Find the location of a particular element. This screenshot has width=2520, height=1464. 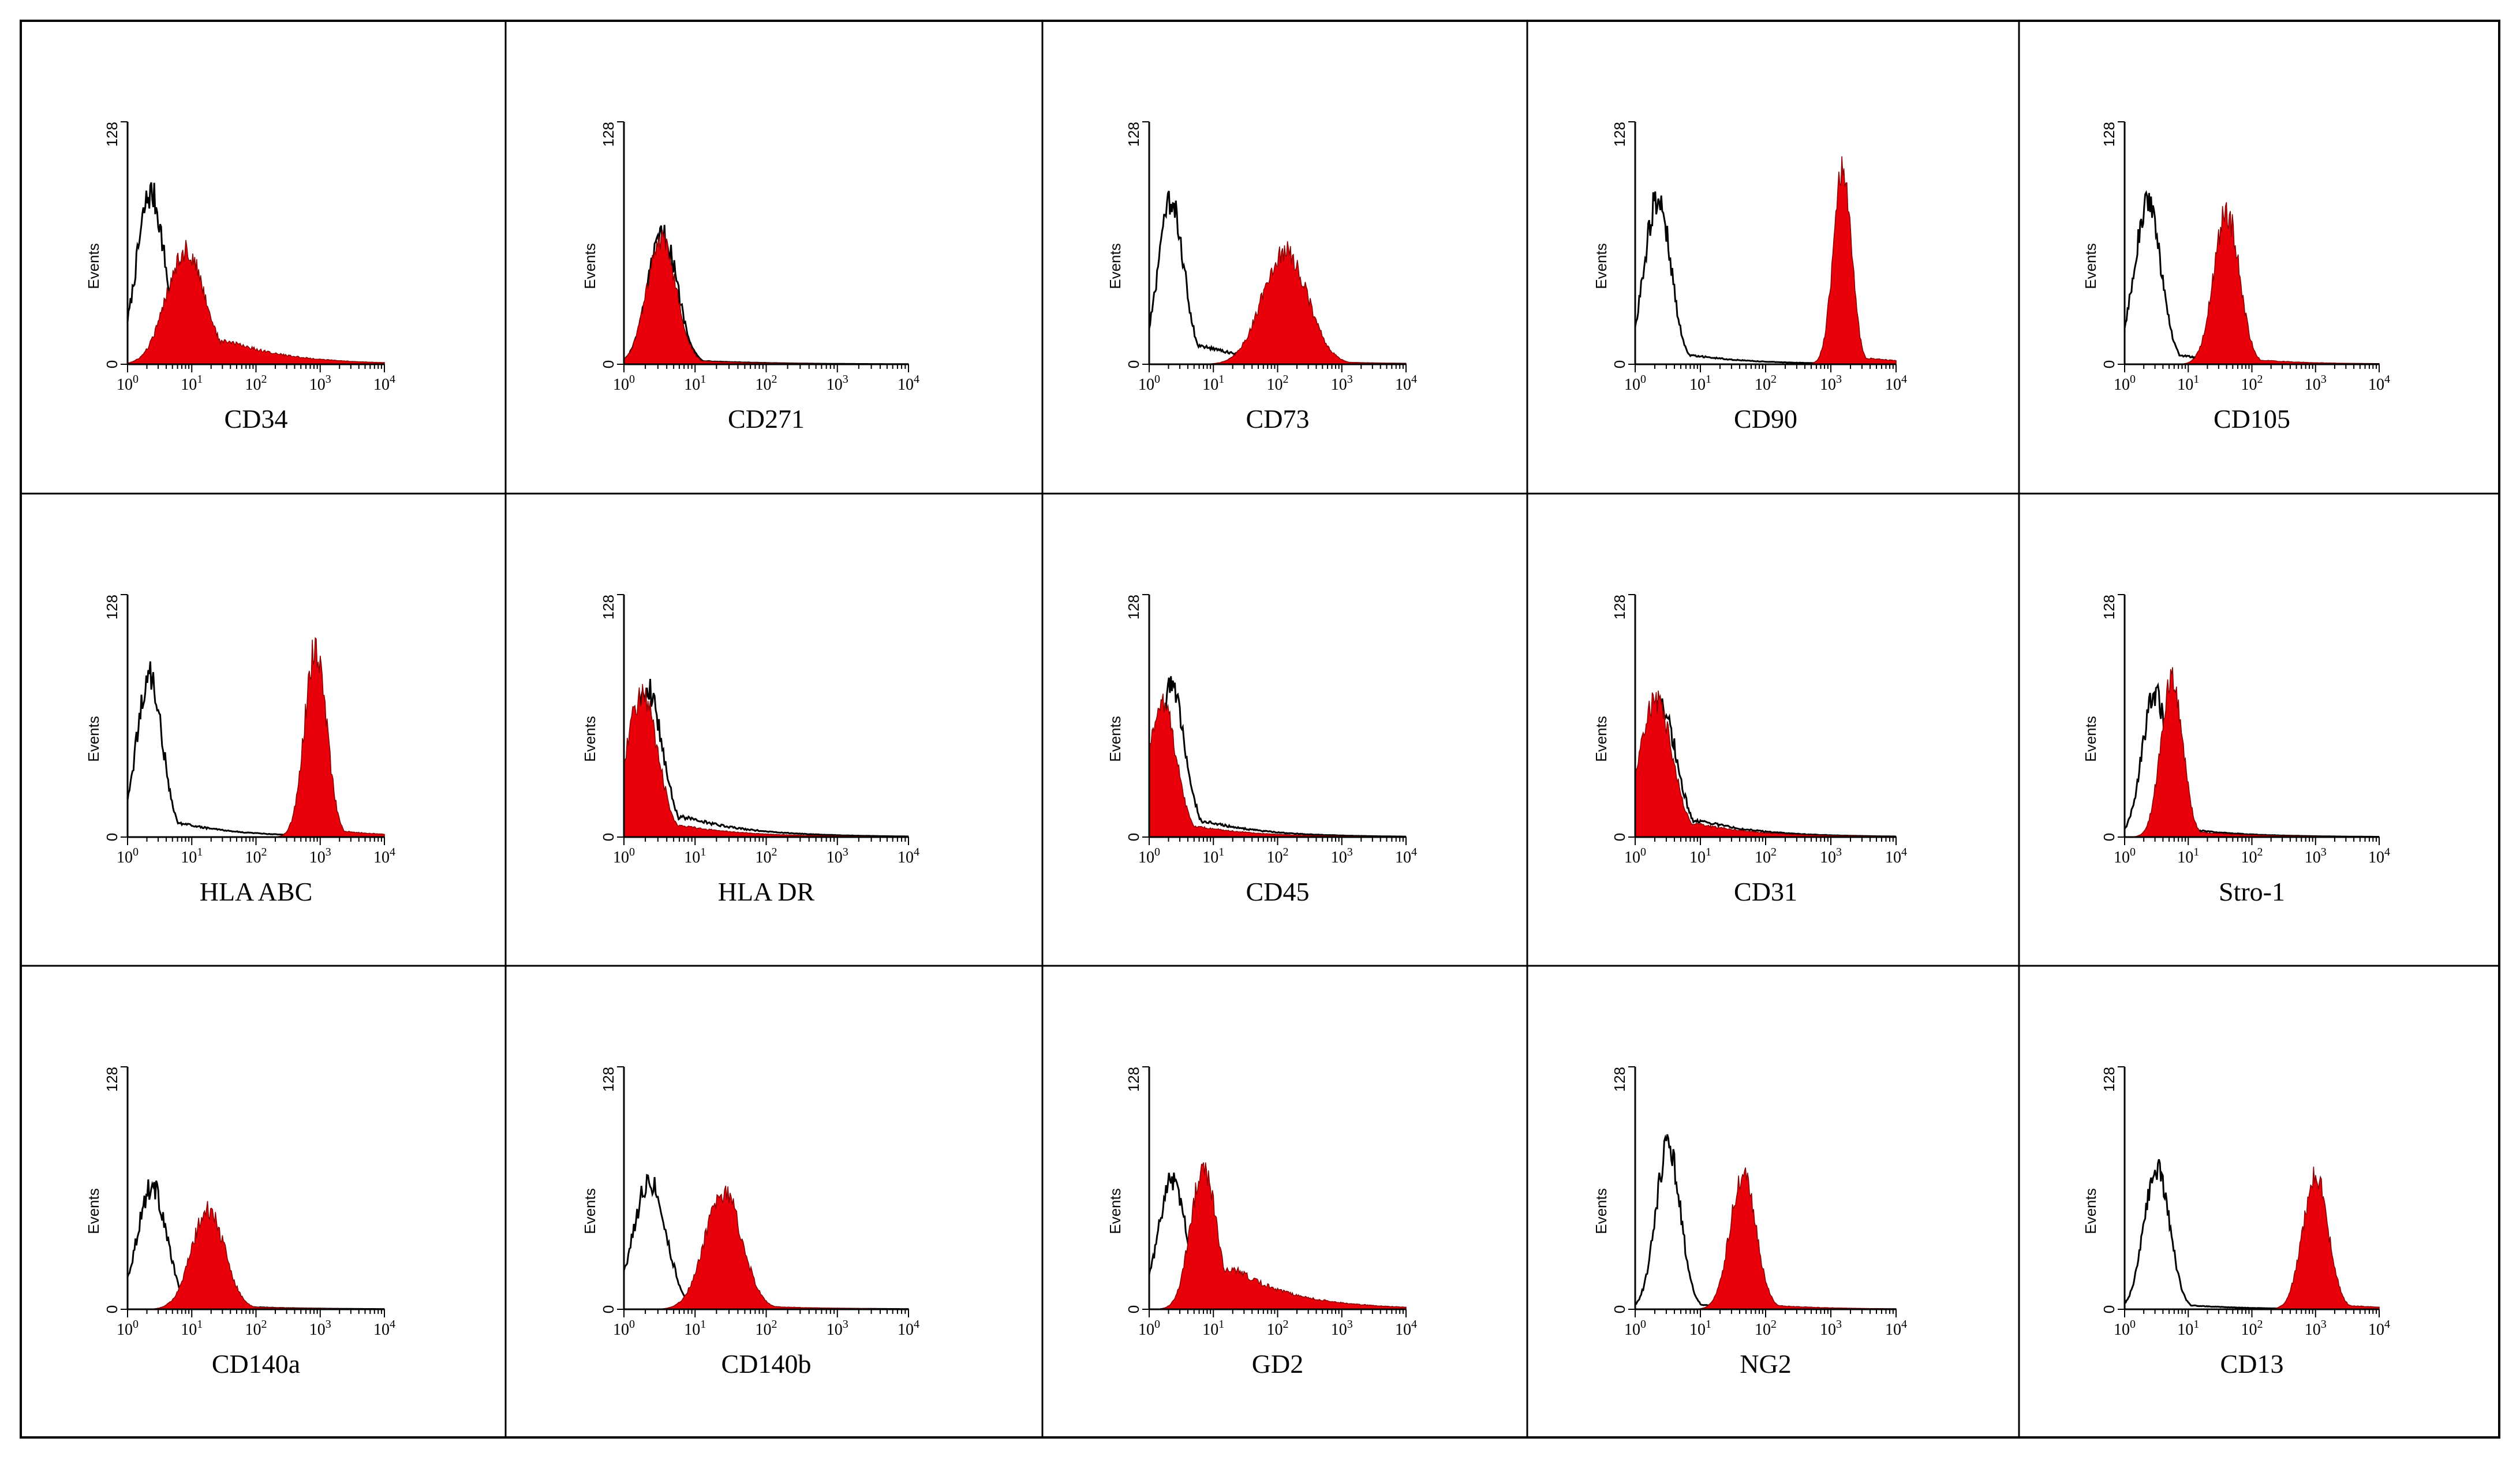

panel-ng2: 0 128 Events 100 10¹ 10² 10³ 10⁴ NG2 is located at coordinates (1749, 1222).